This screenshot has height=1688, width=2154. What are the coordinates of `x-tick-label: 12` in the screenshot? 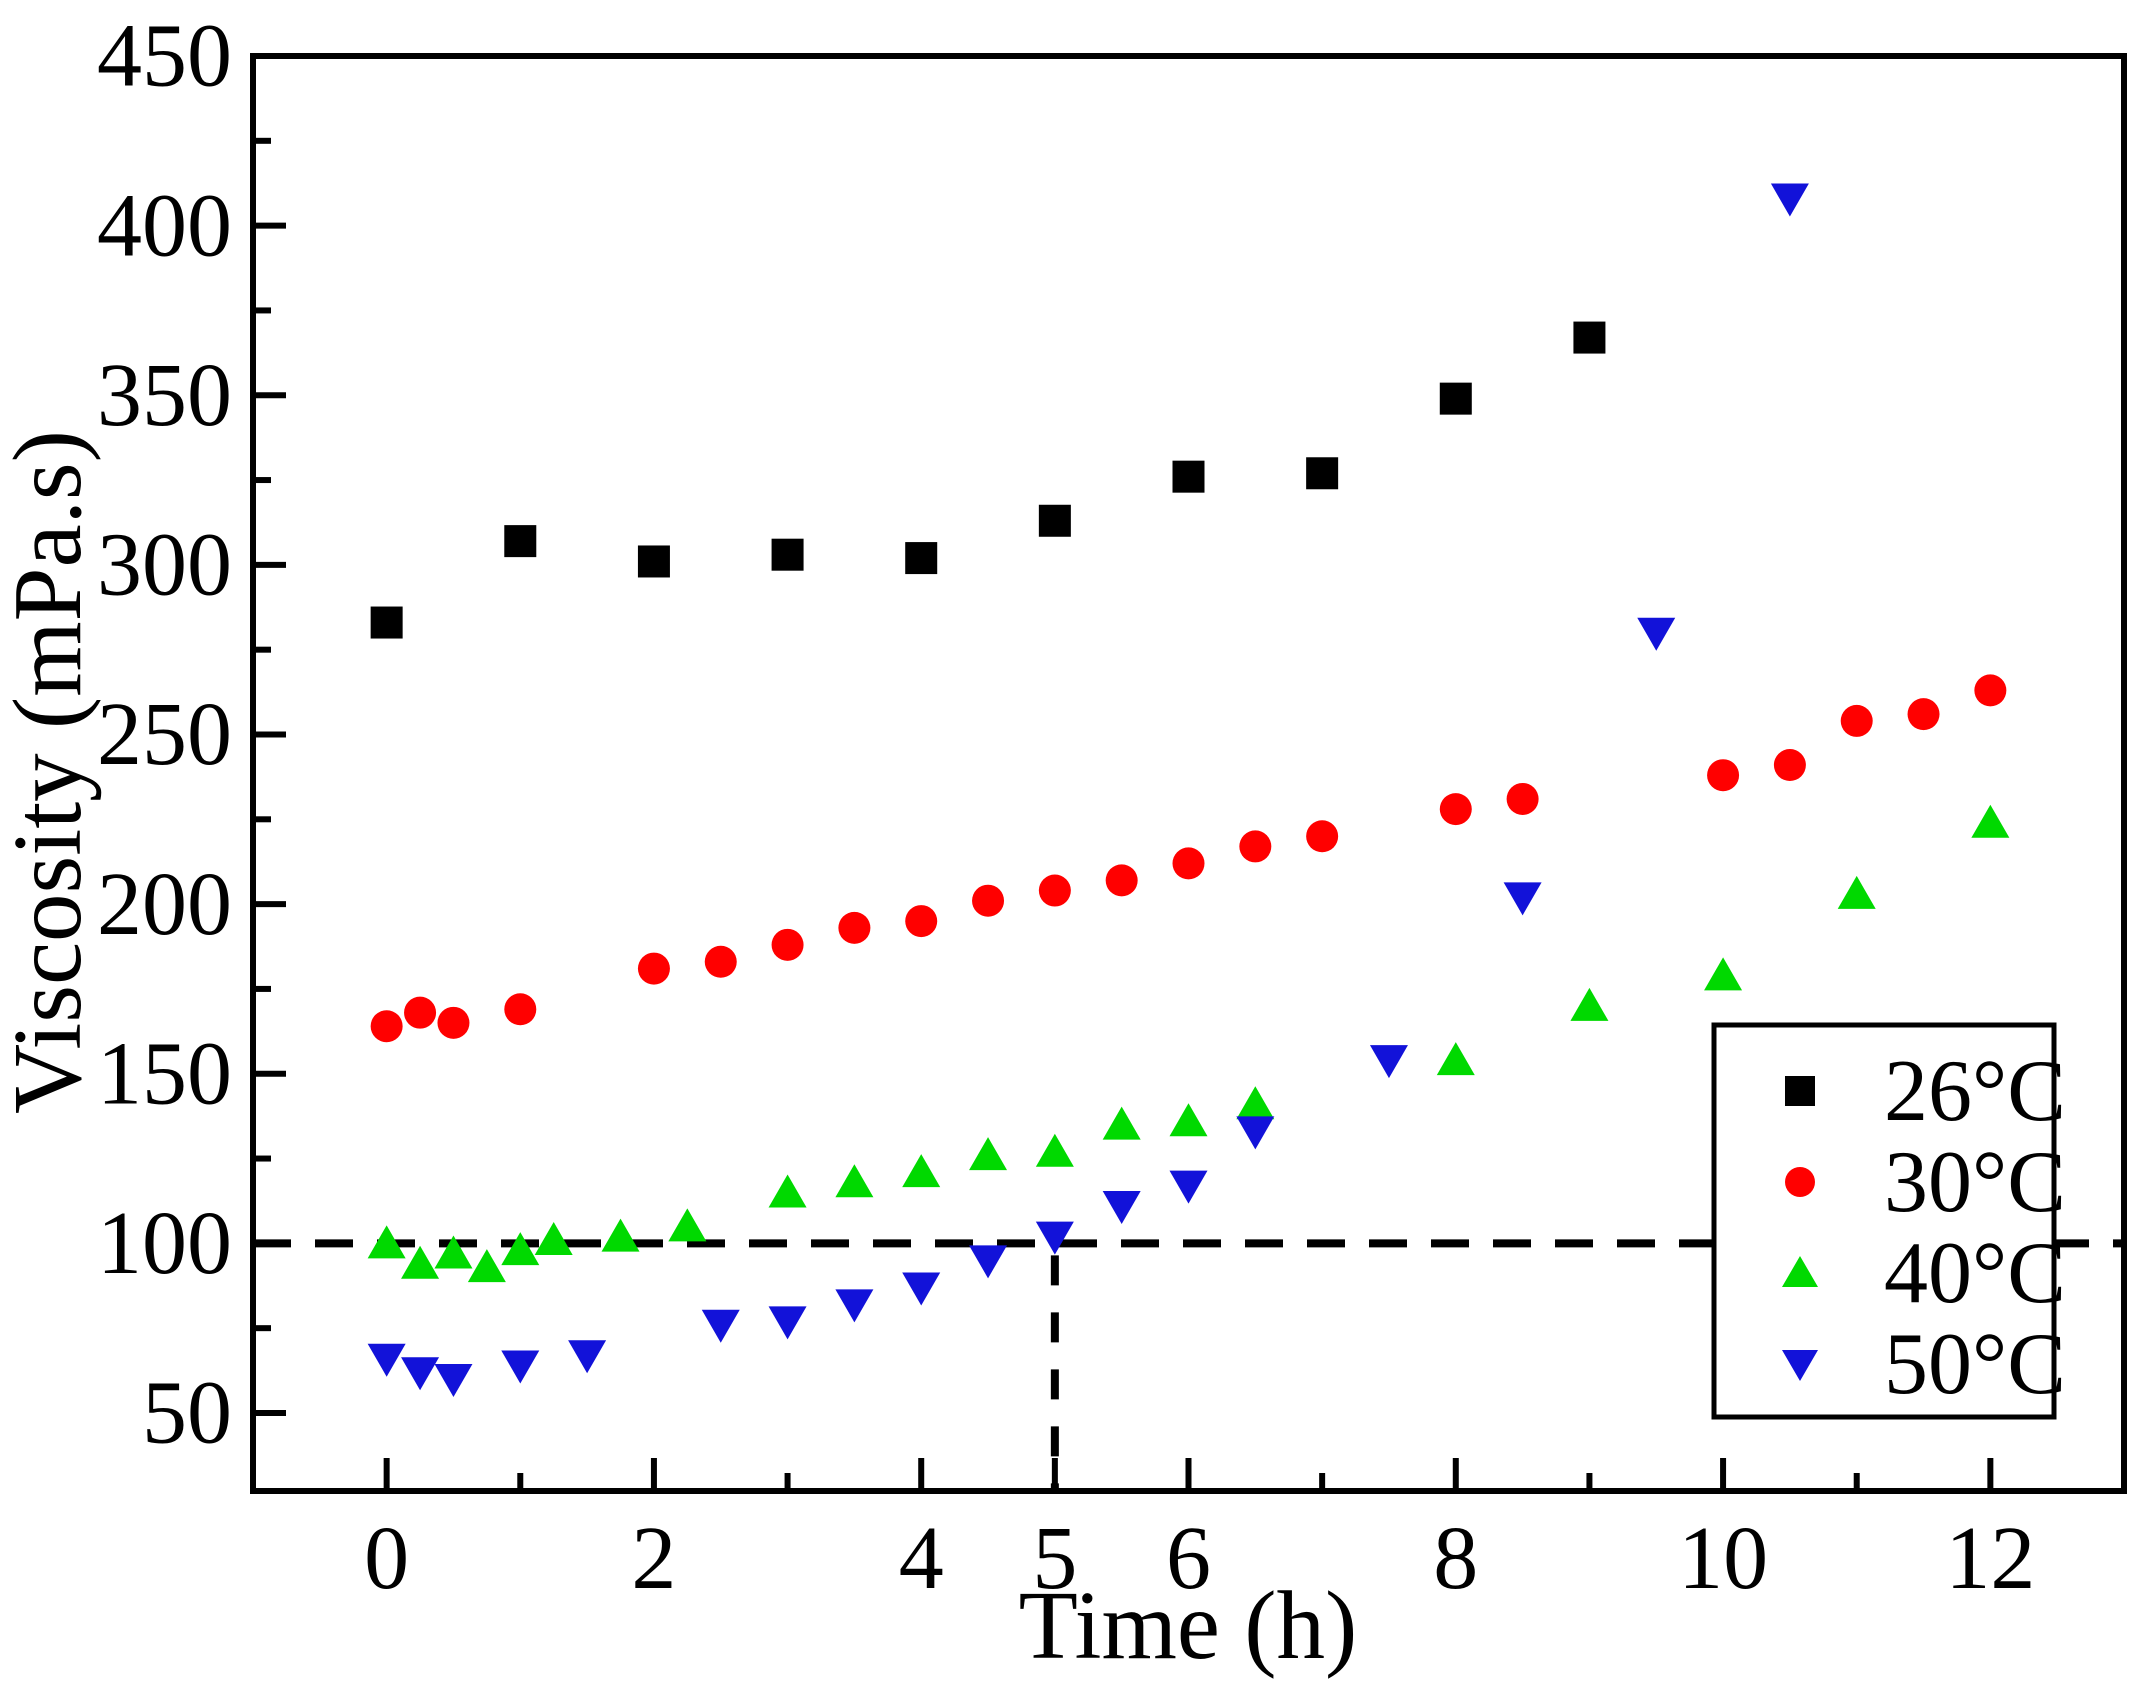 It's located at (1990, 1558).